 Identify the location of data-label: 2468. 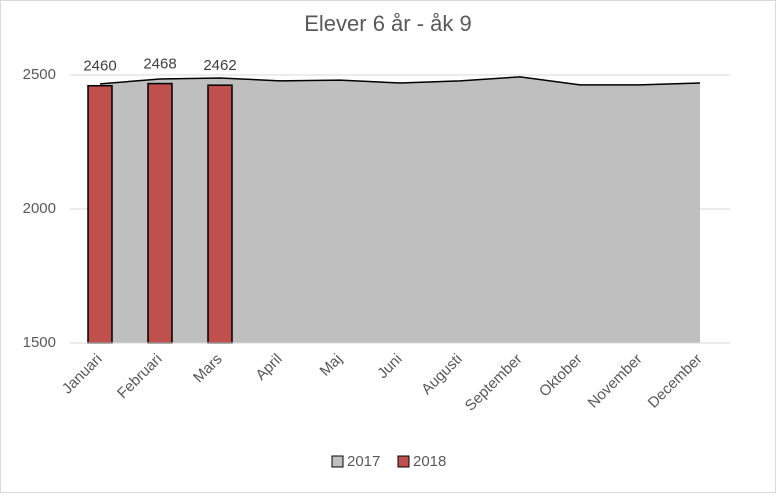
(159, 64).